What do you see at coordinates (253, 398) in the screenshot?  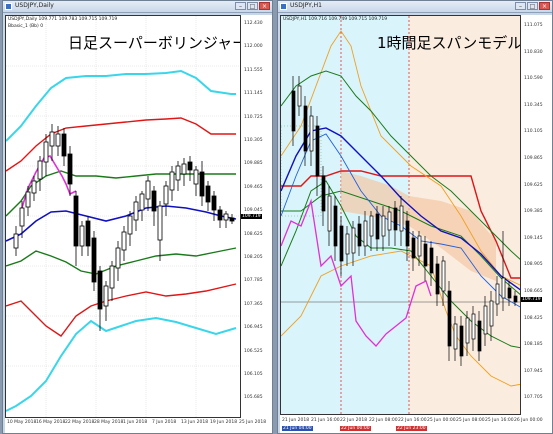 I see `price-axis-label: 105.685` at bounding box center [253, 398].